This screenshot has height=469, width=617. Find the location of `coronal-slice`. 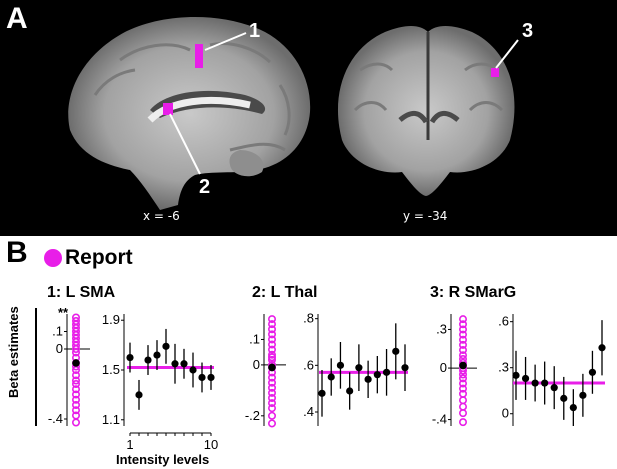

coronal-slice is located at coordinates (428, 111).